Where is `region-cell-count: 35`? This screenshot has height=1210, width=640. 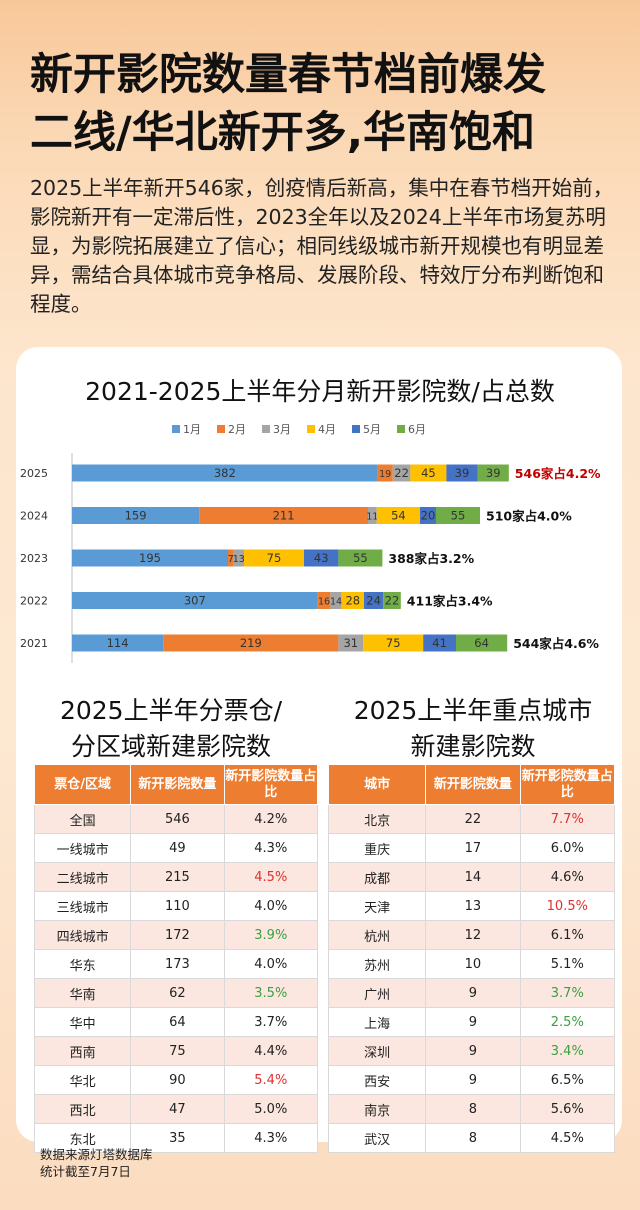
region-cell-count: 35 is located at coordinates (177, 1138).